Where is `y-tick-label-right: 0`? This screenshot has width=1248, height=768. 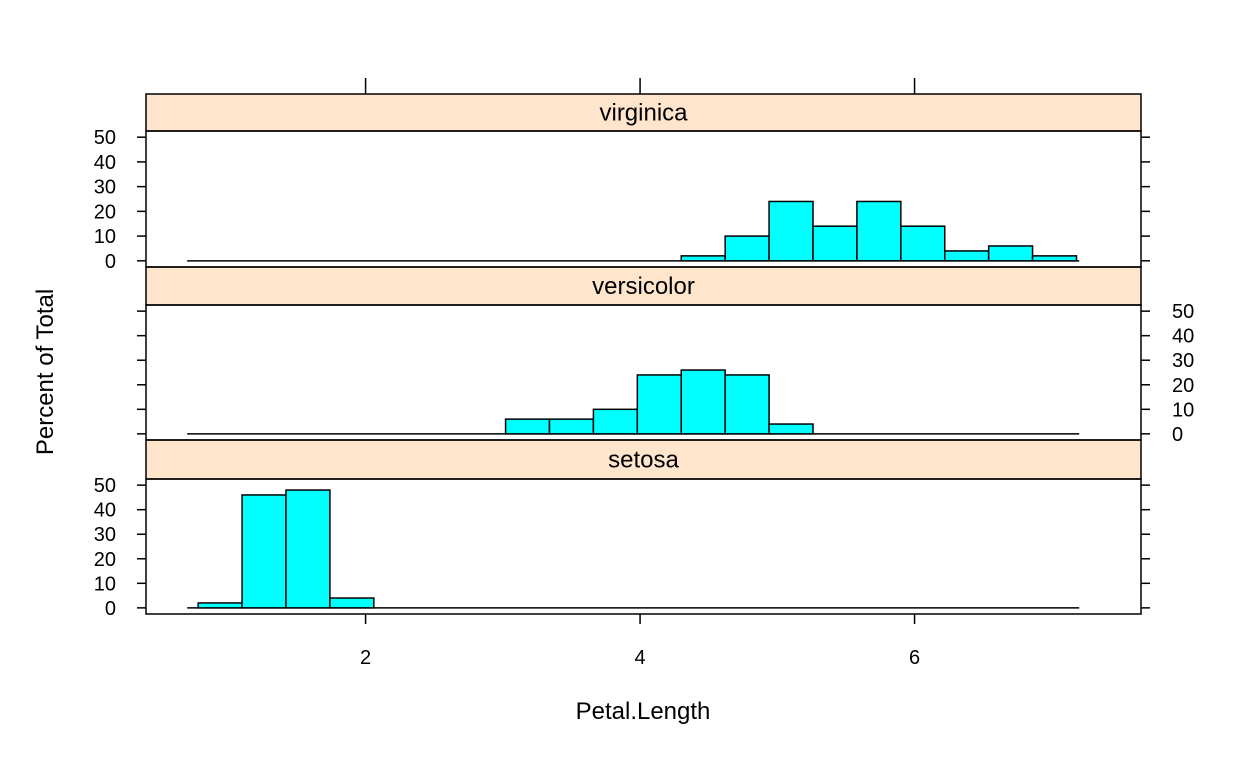
y-tick-label-right: 0 is located at coordinates (1177, 435).